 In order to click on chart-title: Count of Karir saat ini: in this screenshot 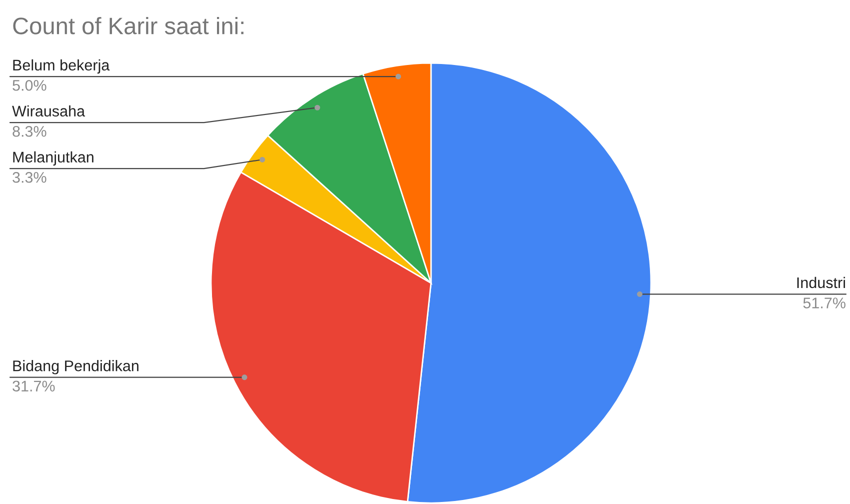, I will do `click(128, 25)`.